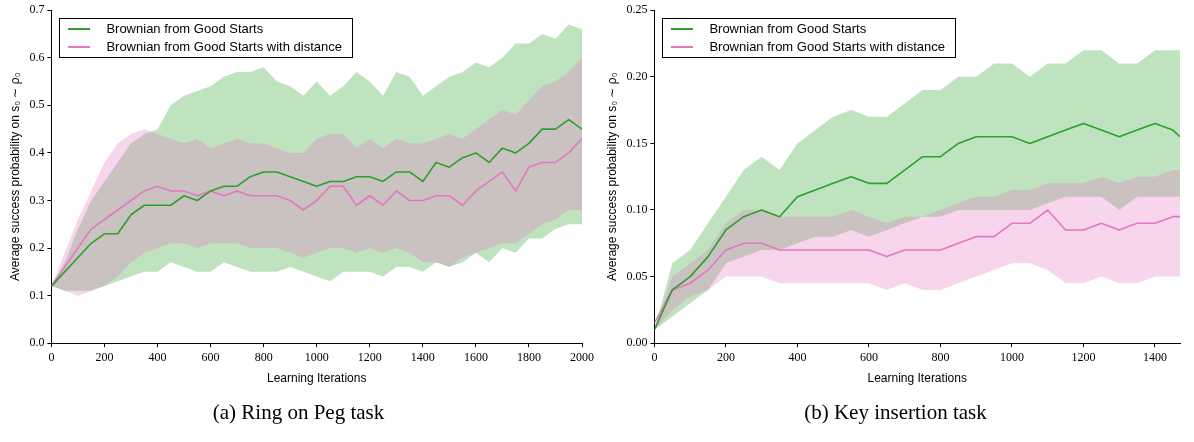 This screenshot has width=1194, height=442. What do you see at coordinates (637, 75) in the screenshot?
I see `y-tick-label: 0.20` at bounding box center [637, 75].